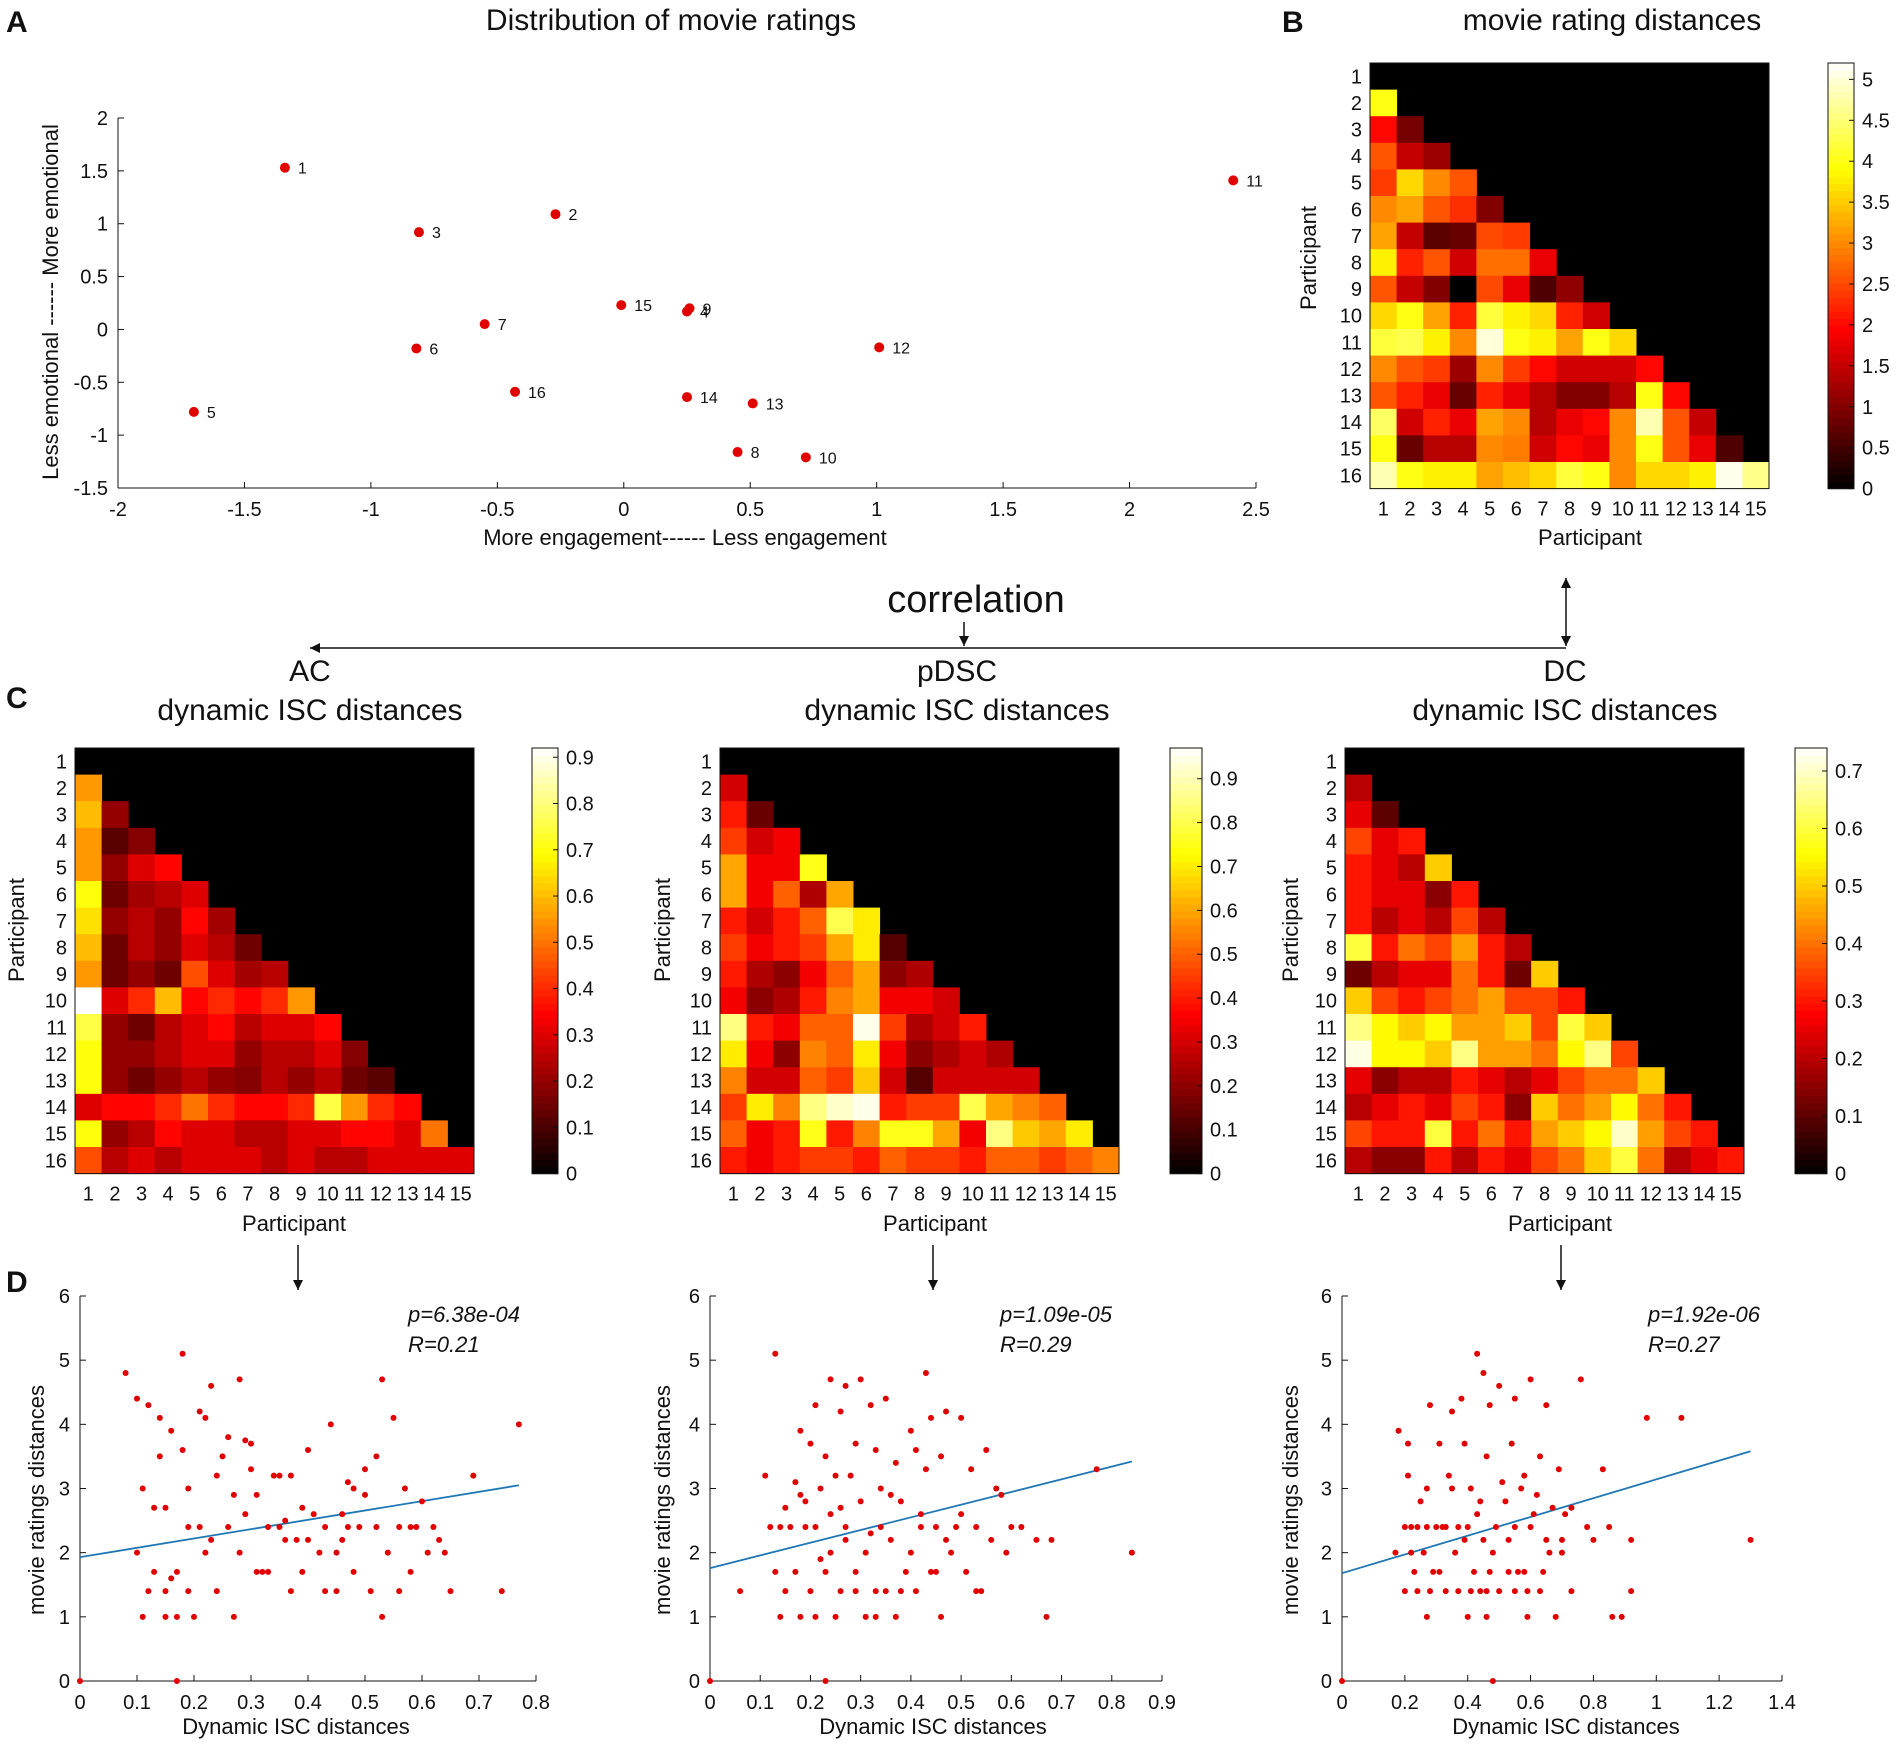 The height and width of the screenshot is (1745, 1902). I want to click on panel-c-dc-colorbar-label: 0.3, so click(1849, 1002).